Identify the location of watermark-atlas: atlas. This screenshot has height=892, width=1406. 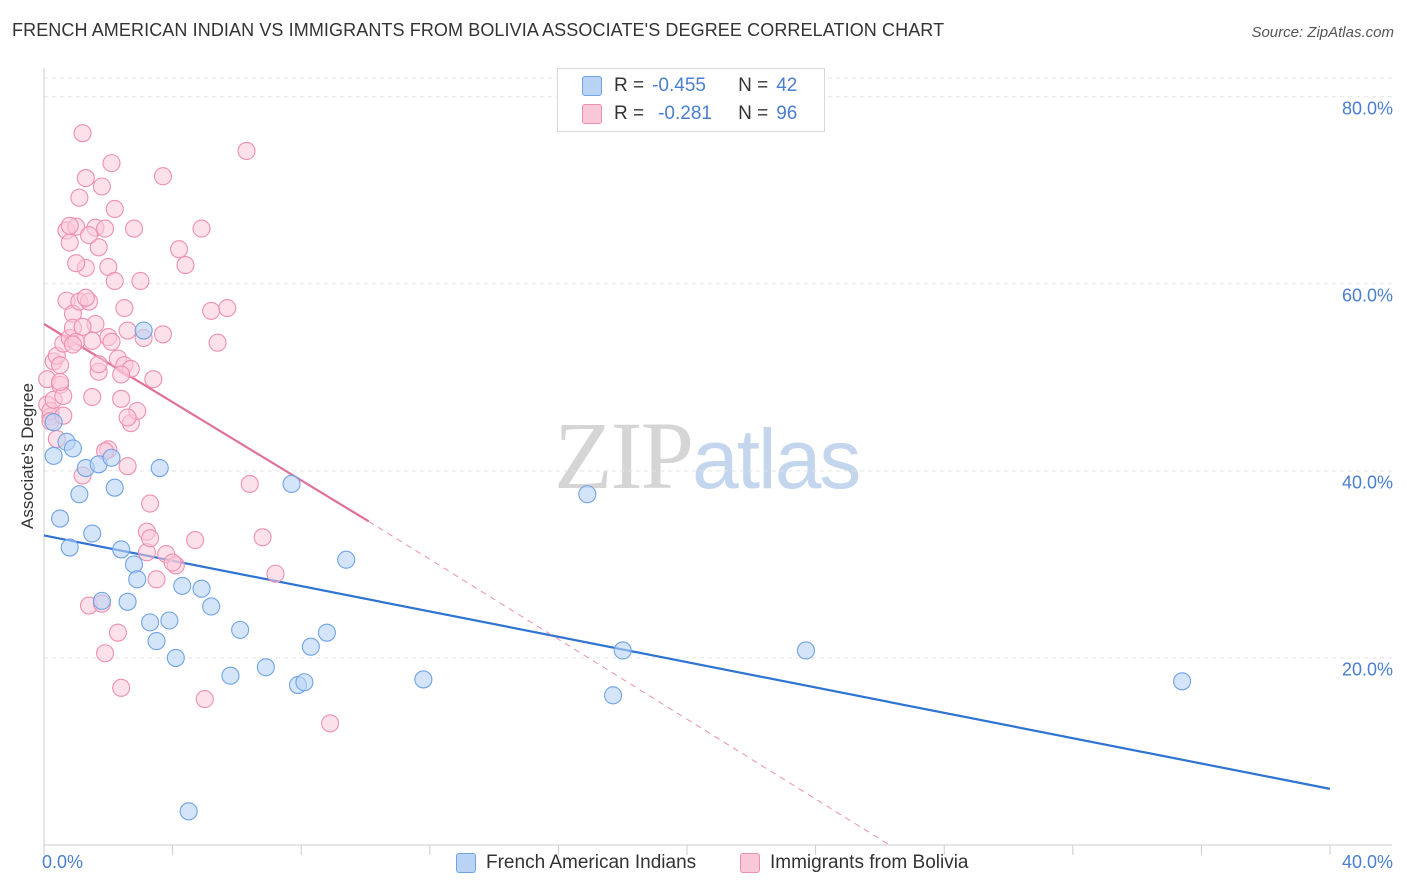
(776, 459).